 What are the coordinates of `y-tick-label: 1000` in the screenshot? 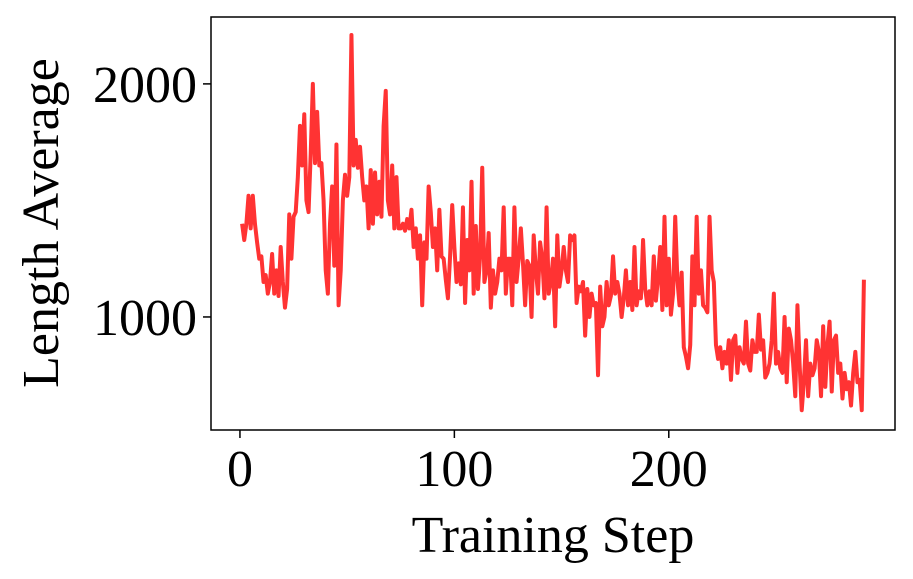 It's located at (145, 318).